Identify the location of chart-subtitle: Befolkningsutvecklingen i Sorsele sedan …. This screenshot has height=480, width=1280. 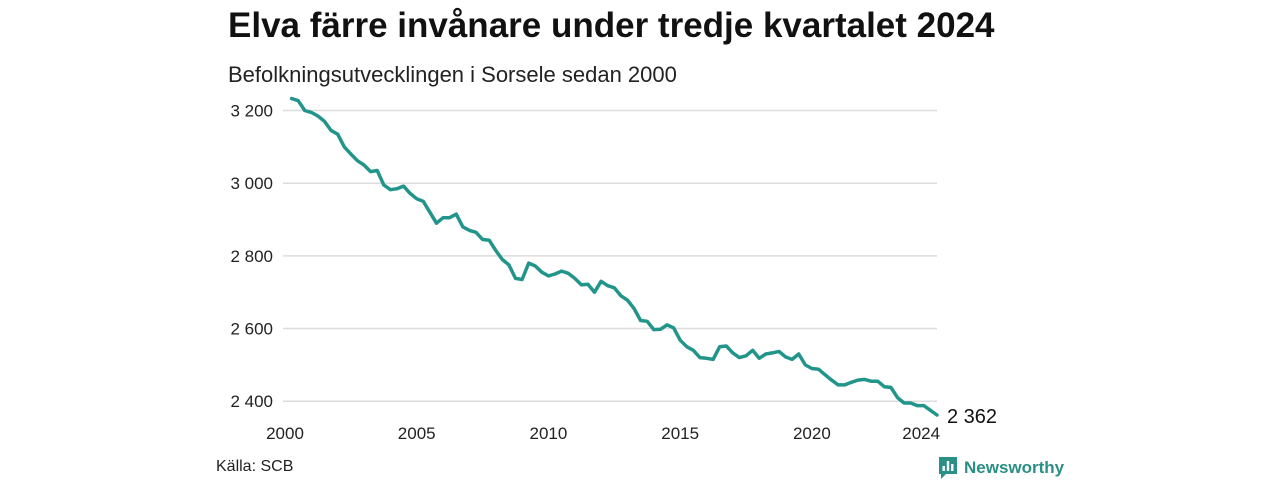
(452, 74).